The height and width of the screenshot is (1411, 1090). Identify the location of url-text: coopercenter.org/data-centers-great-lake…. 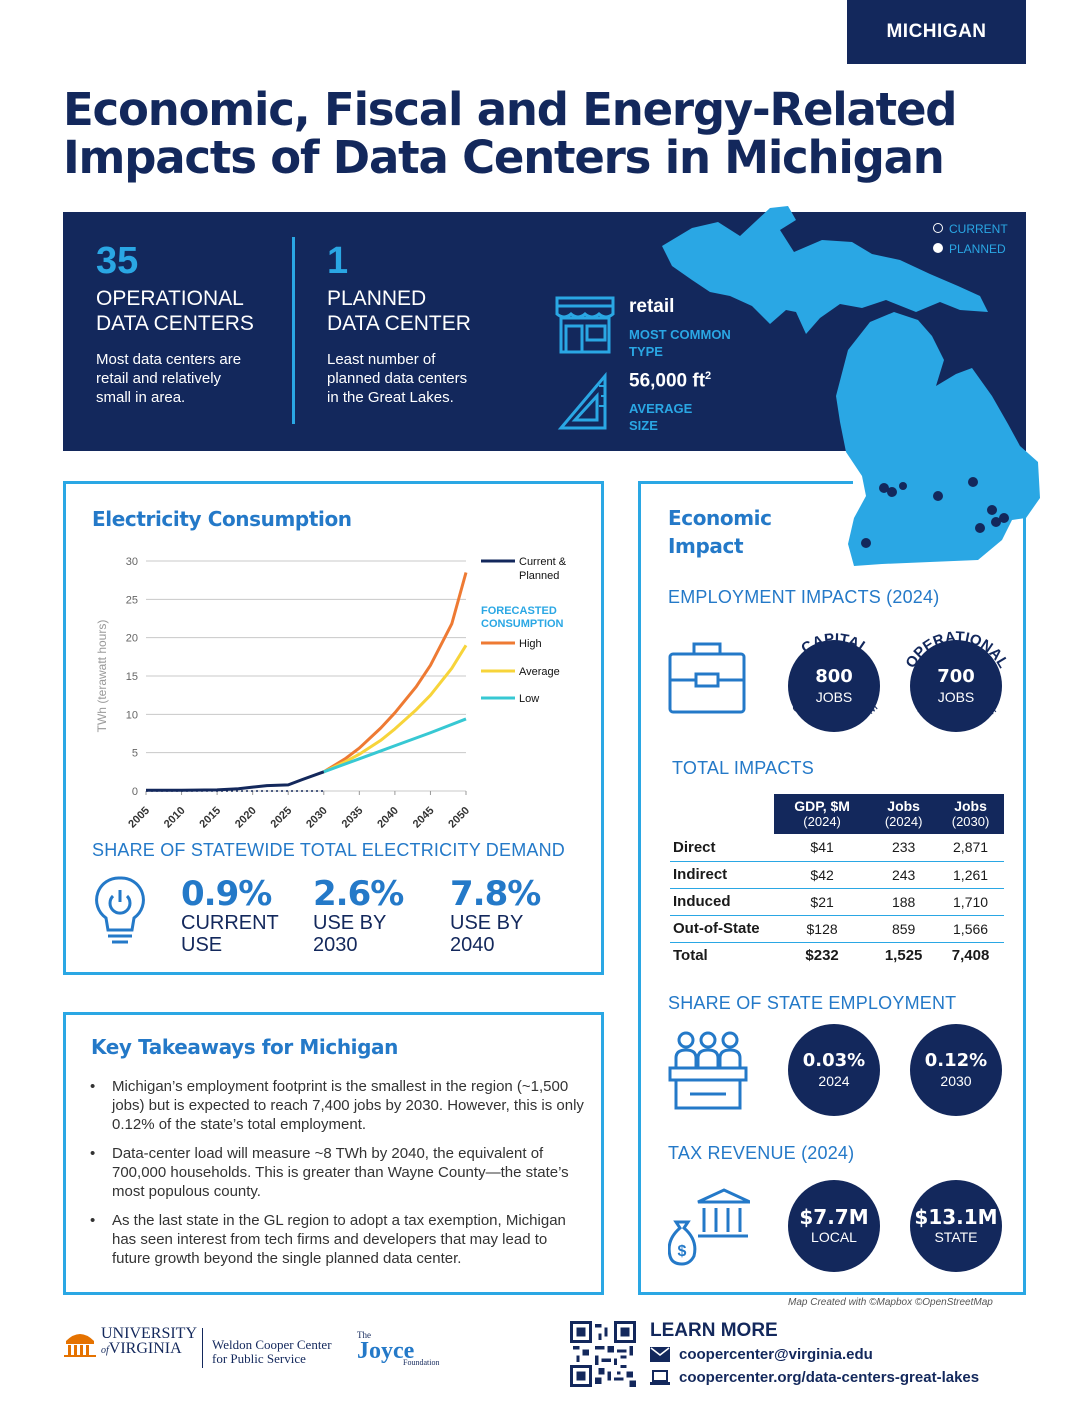
(829, 1377).